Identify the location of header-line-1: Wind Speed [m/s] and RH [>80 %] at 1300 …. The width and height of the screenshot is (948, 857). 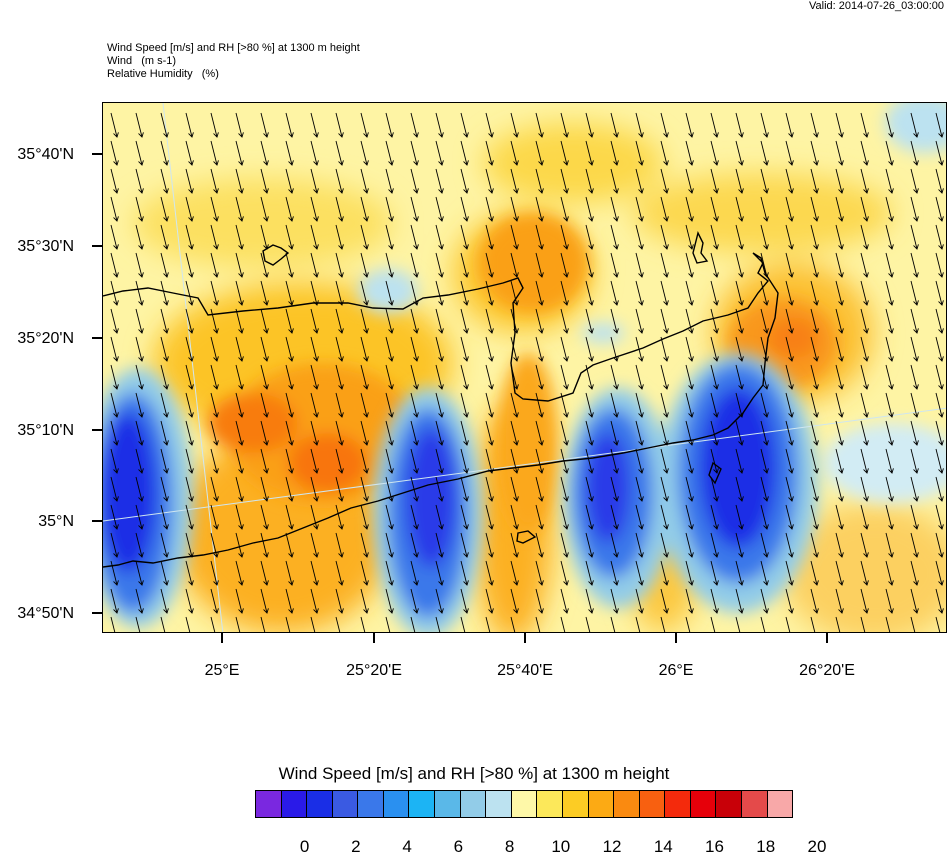
(233, 48).